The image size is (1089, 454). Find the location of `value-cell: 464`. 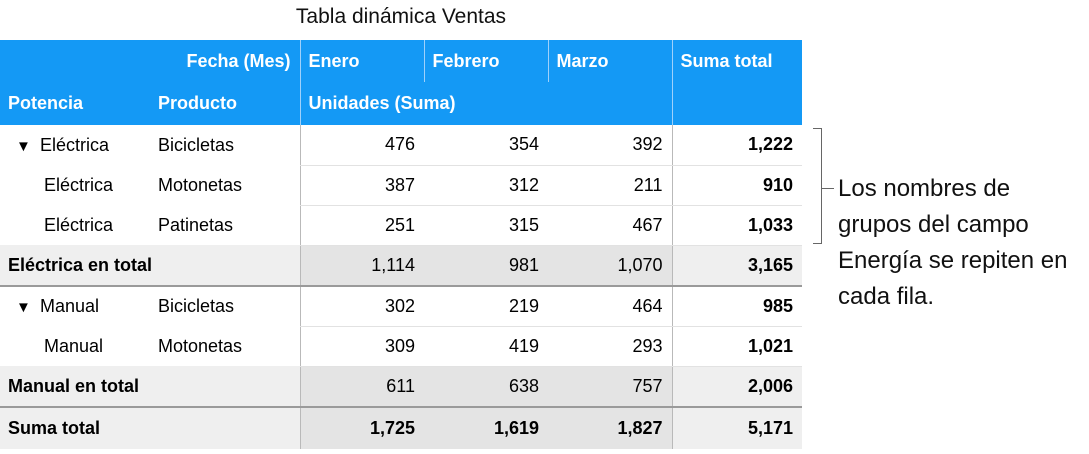

value-cell: 464 is located at coordinates (610, 306).